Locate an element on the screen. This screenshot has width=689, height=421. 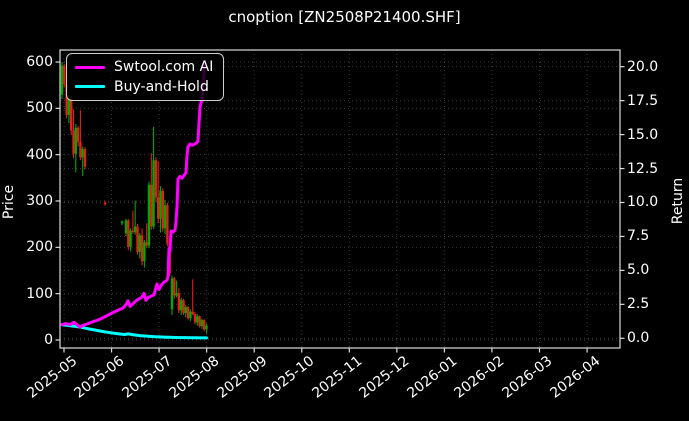
return-tick-label: 0.0 is located at coordinates (638, 338).